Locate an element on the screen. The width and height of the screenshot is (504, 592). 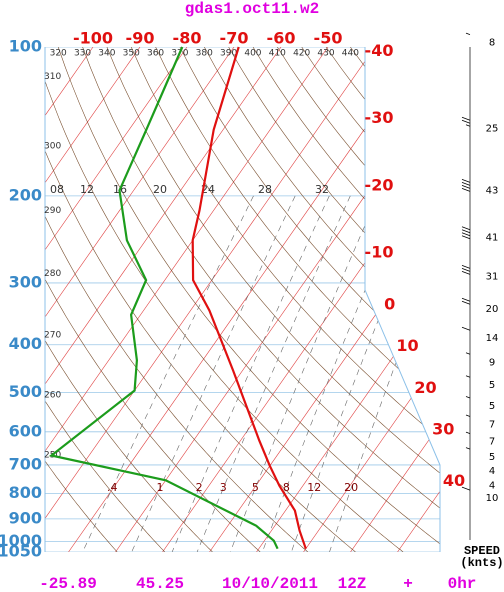
pressure-label: 300 is located at coordinates (25, 281).